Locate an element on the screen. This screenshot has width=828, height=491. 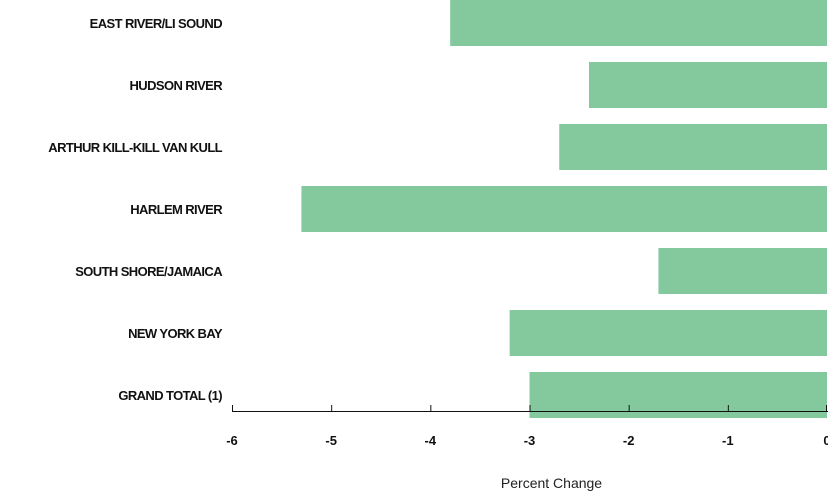
category-label: HARLEM RIVER is located at coordinates (176, 209).